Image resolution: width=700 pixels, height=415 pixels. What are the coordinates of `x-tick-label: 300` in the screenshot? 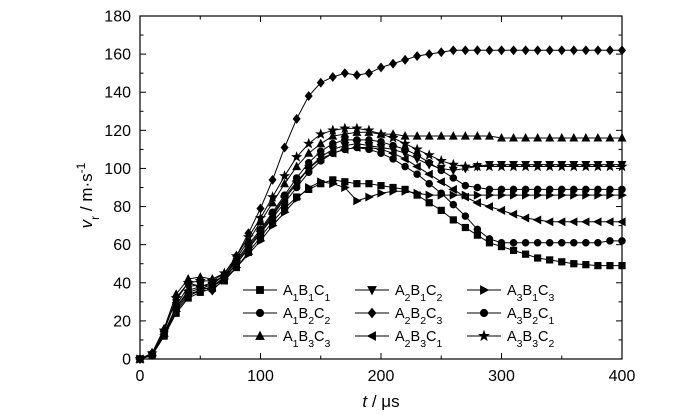 It's located at (501, 376).